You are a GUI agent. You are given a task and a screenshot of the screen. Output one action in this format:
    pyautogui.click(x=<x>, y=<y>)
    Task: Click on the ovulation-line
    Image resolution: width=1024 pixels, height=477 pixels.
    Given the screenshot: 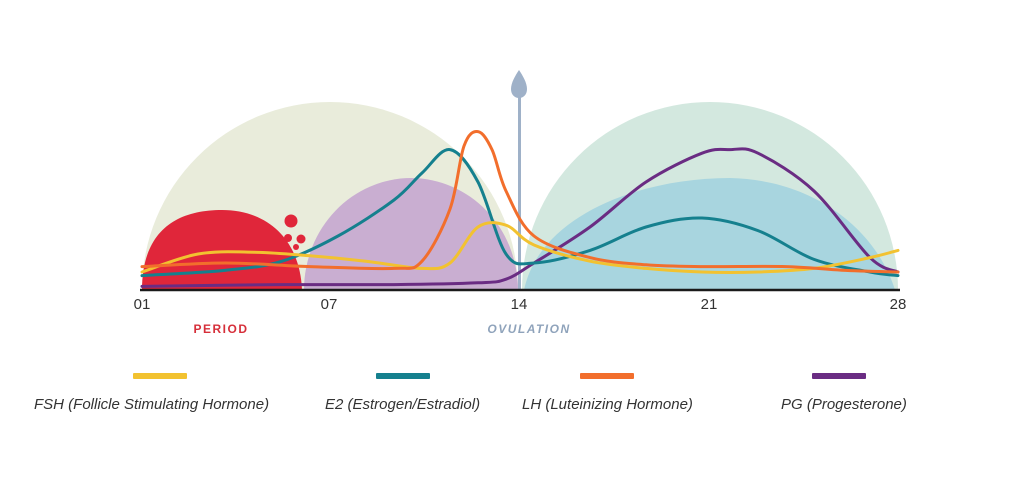 What is the action you would take?
    pyautogui.click(x=519, y=189)
    